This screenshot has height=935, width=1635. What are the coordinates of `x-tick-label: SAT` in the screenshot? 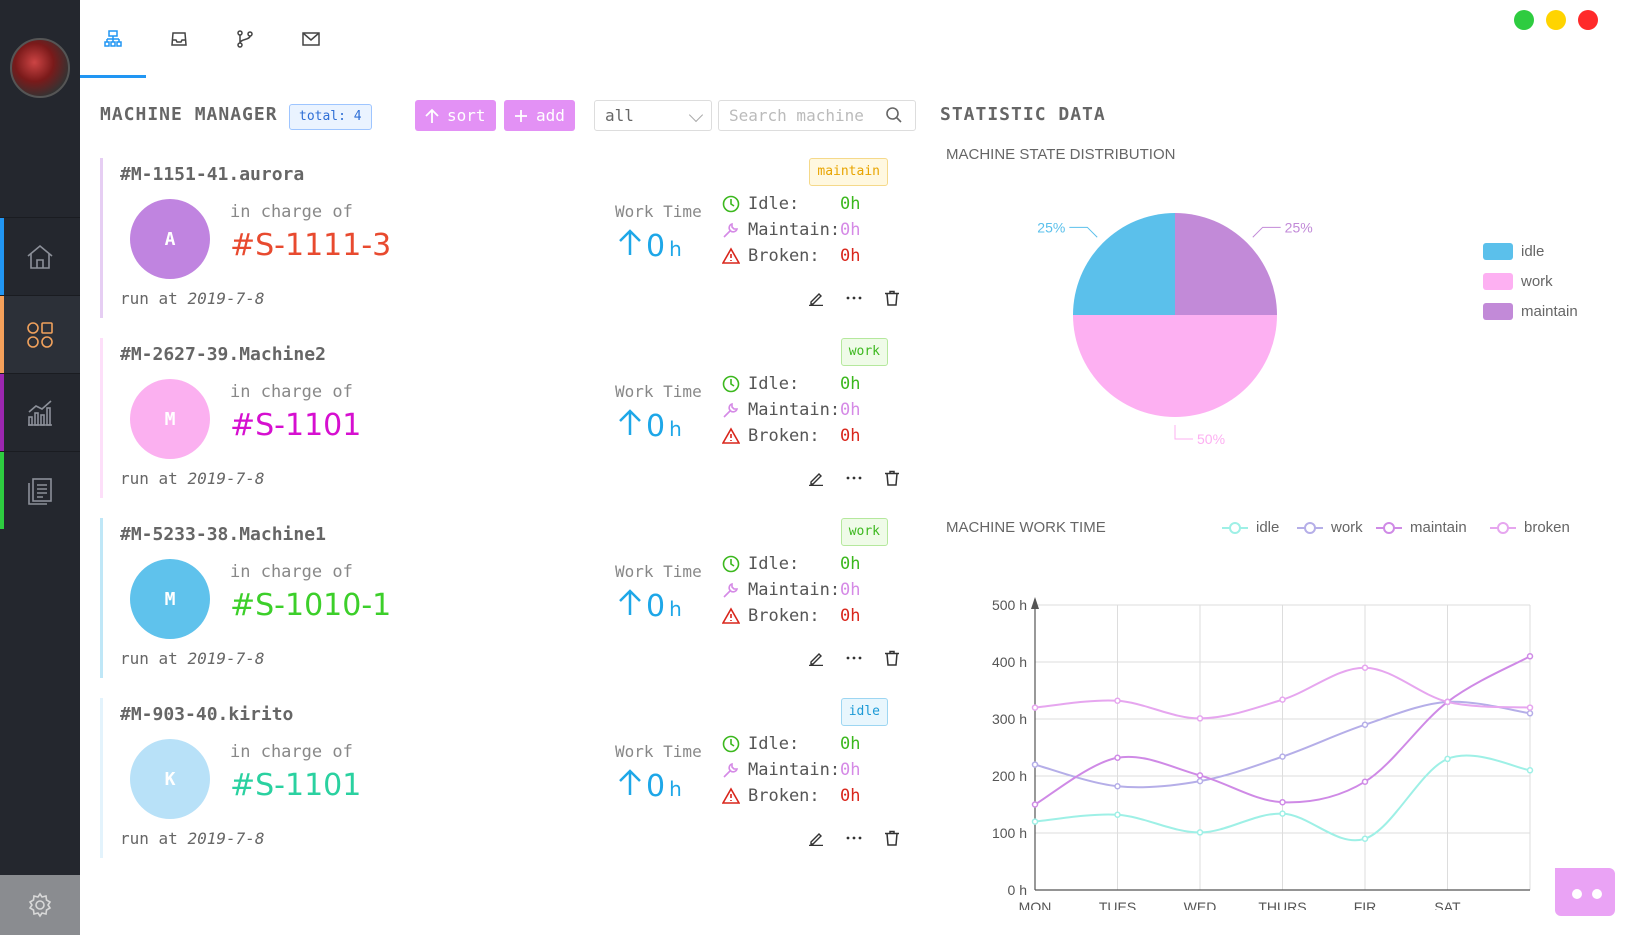 It's located at (1447, 904).